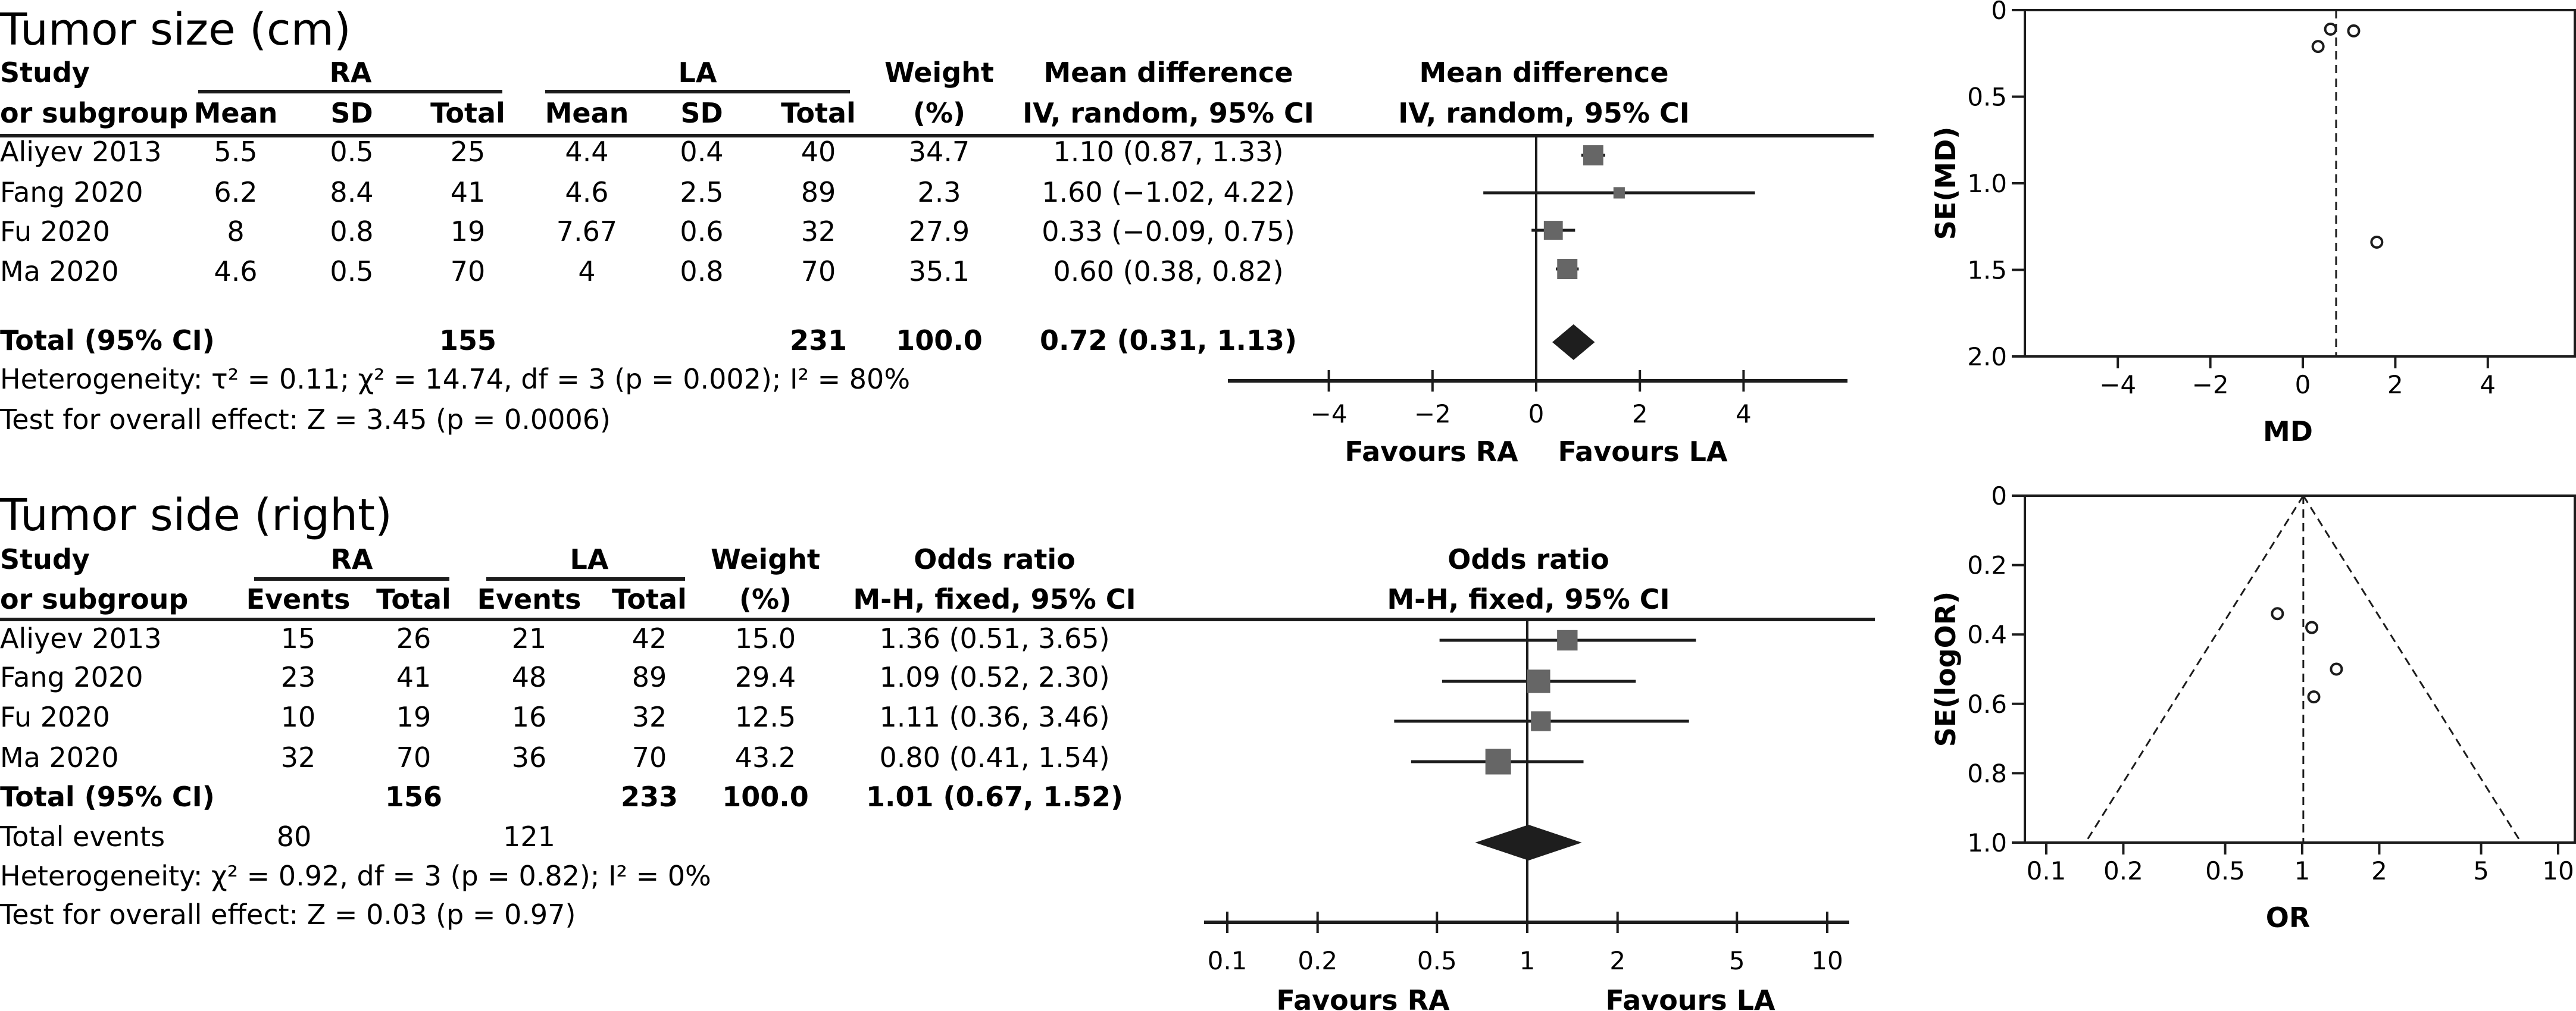 The image size is (2576, 1011). What do you see at coordinates (298, 717) in the screenshot?
I see `cell-ra-events: 10` at bounding box center [298, 717].